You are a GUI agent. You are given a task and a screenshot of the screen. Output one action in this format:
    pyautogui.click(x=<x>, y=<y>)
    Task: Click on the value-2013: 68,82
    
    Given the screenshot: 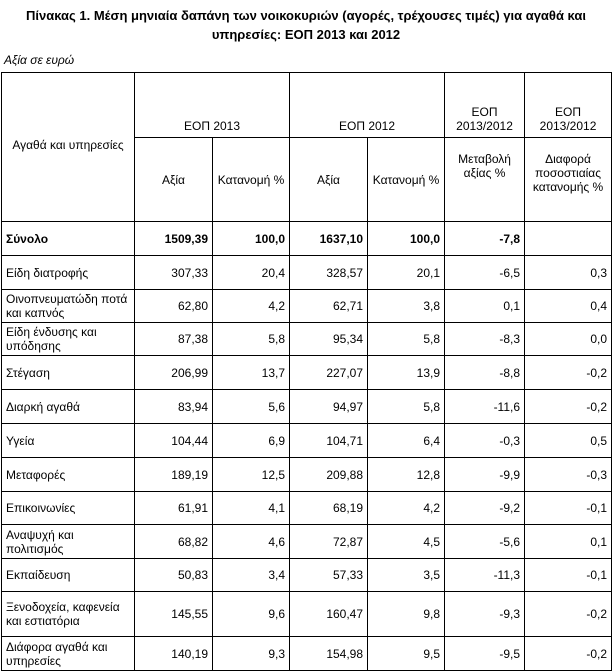 What is the action you would take?
    pyautogui.click(x=173, y=541)
    